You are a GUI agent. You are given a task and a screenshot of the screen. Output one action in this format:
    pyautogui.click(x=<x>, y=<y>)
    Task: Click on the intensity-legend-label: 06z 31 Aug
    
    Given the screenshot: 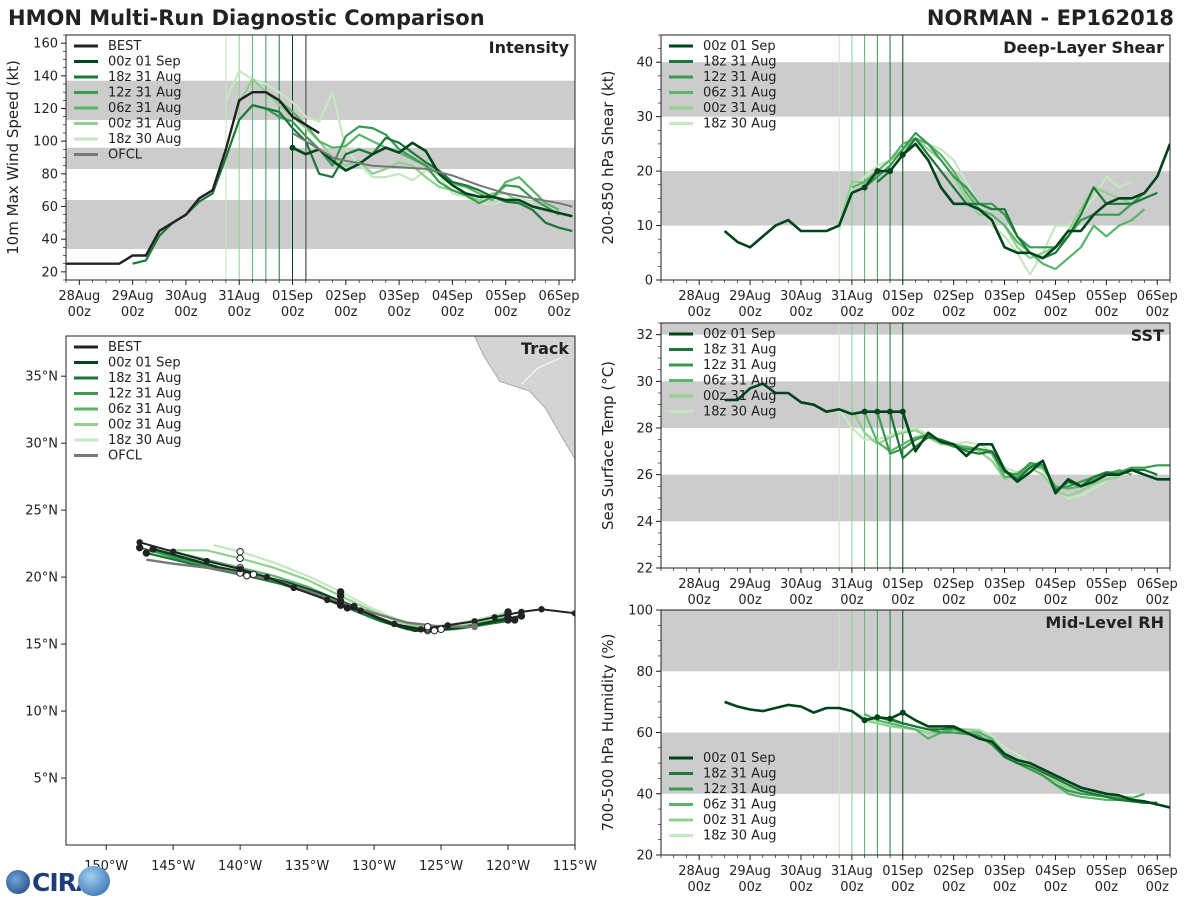 What is the action you would take?
    pyautogui.click(x=145, y=108)
    